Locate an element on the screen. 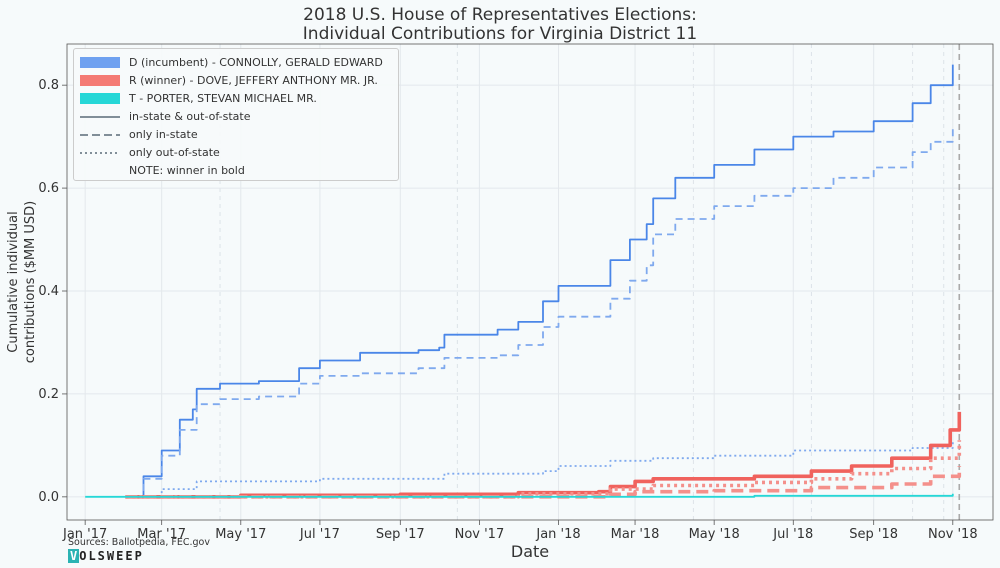 The height and width of the screenshot is (568, 1000). x-tick-label: Nov '18 is located at coordinates (953, 534).